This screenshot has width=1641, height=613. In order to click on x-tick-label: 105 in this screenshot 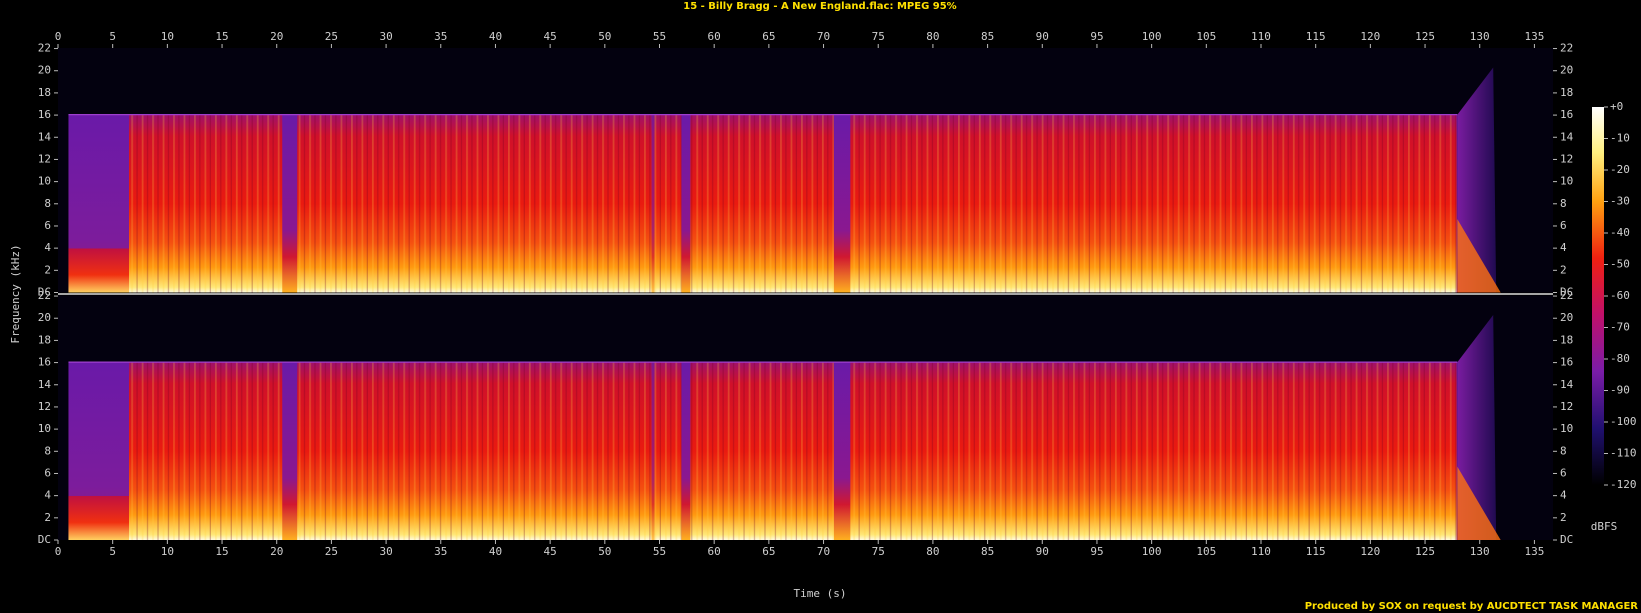, I will do `click(1206, 551)`.